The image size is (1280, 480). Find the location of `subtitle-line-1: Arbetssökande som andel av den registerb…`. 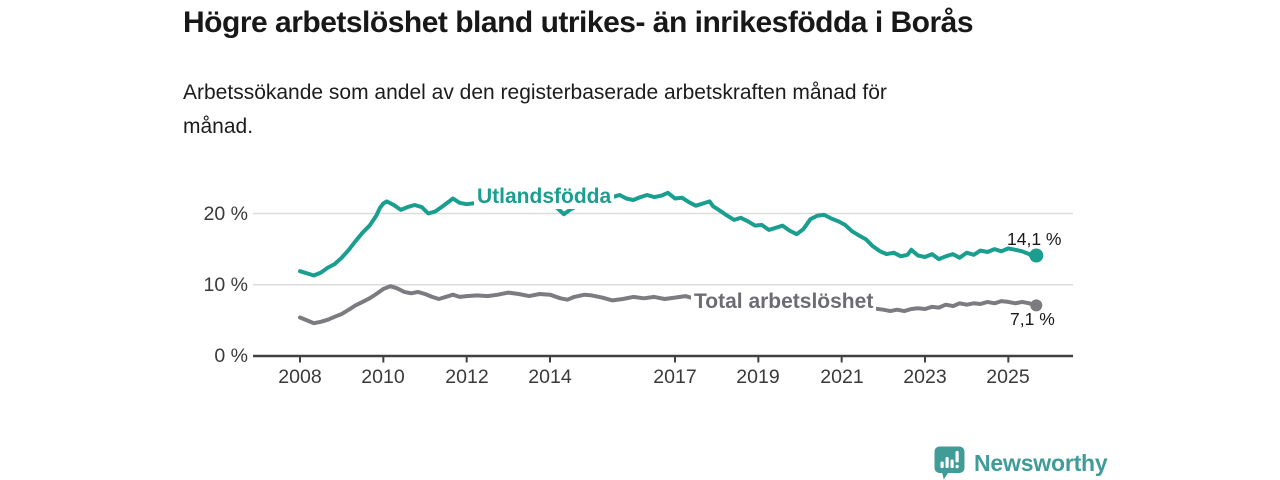

subtitle-line-1: Arbetssökande som andel av den registerb… is located at coordinates (535, 92).